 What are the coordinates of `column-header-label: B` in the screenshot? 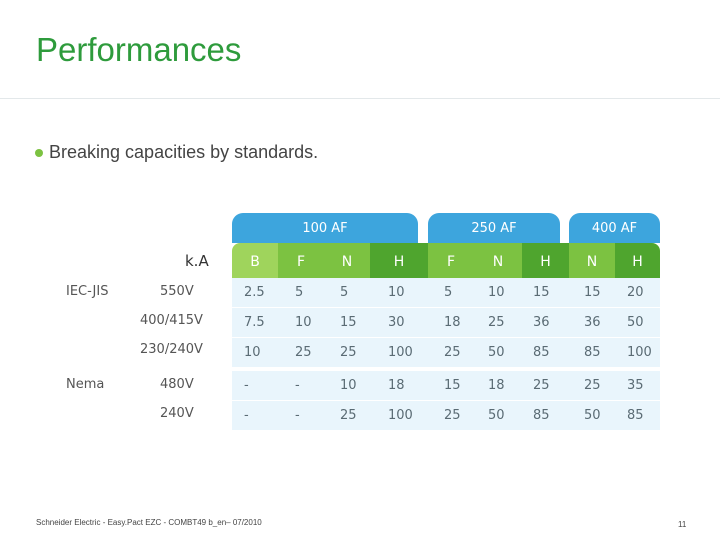 It's located at (255, 262).